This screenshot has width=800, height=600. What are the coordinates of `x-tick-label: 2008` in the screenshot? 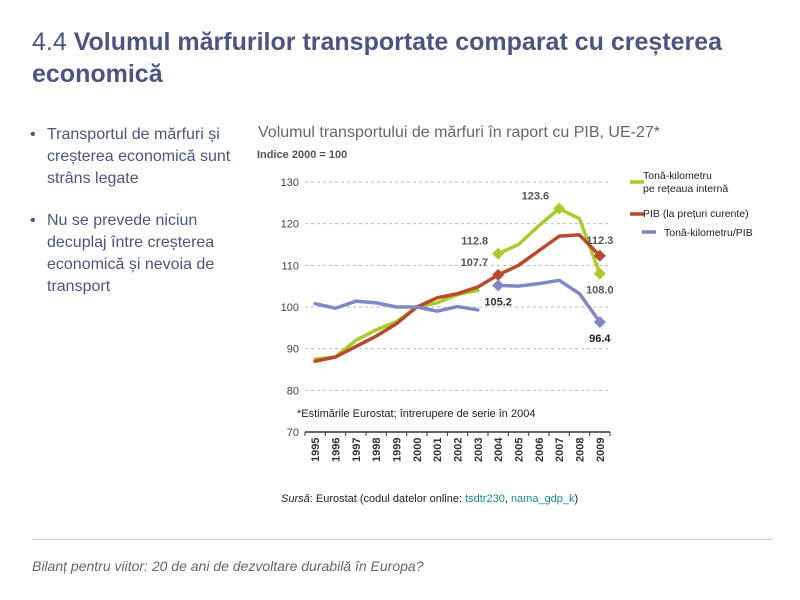 It's located at (581, 450).